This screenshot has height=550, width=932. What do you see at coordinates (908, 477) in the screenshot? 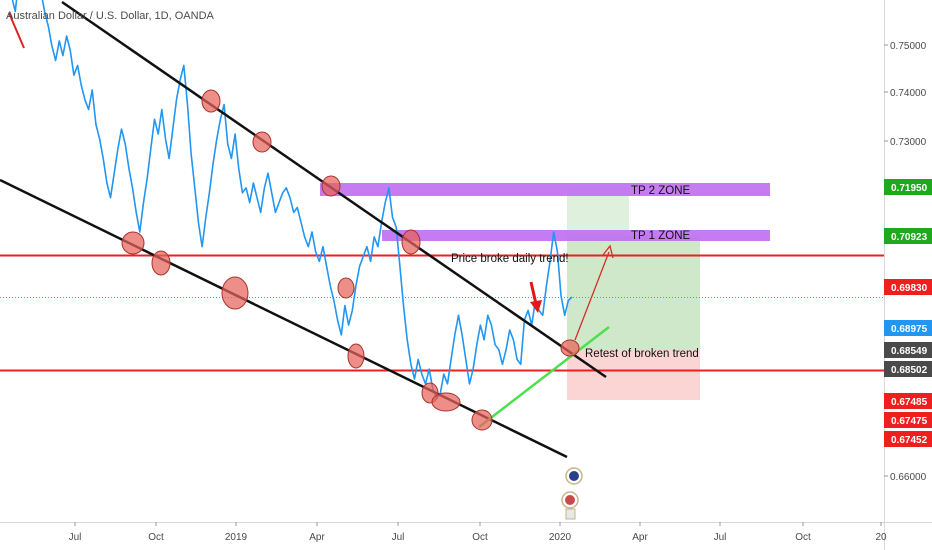
I see `price-tick-label: 0.66000` at bounding box center [908, 477].